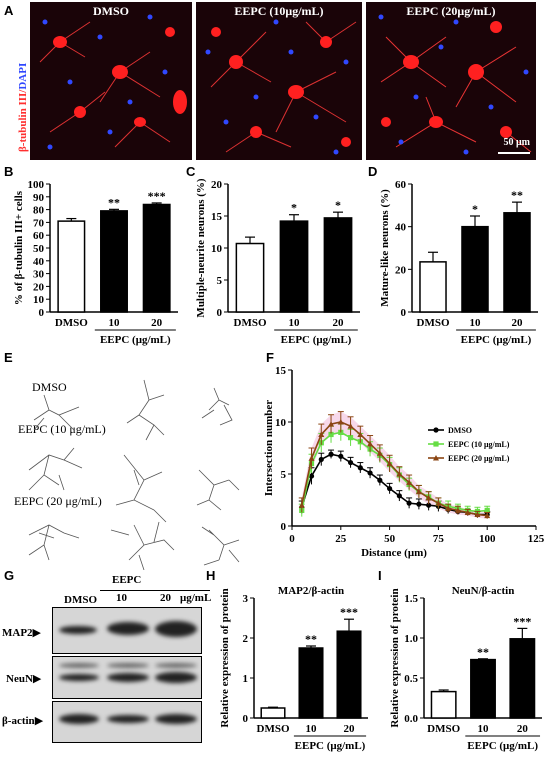 This screenshot has height=759, width=550. Describe the element at coordinates (517, 262) in the screenshot. I see `chart-d-bar` at that location.